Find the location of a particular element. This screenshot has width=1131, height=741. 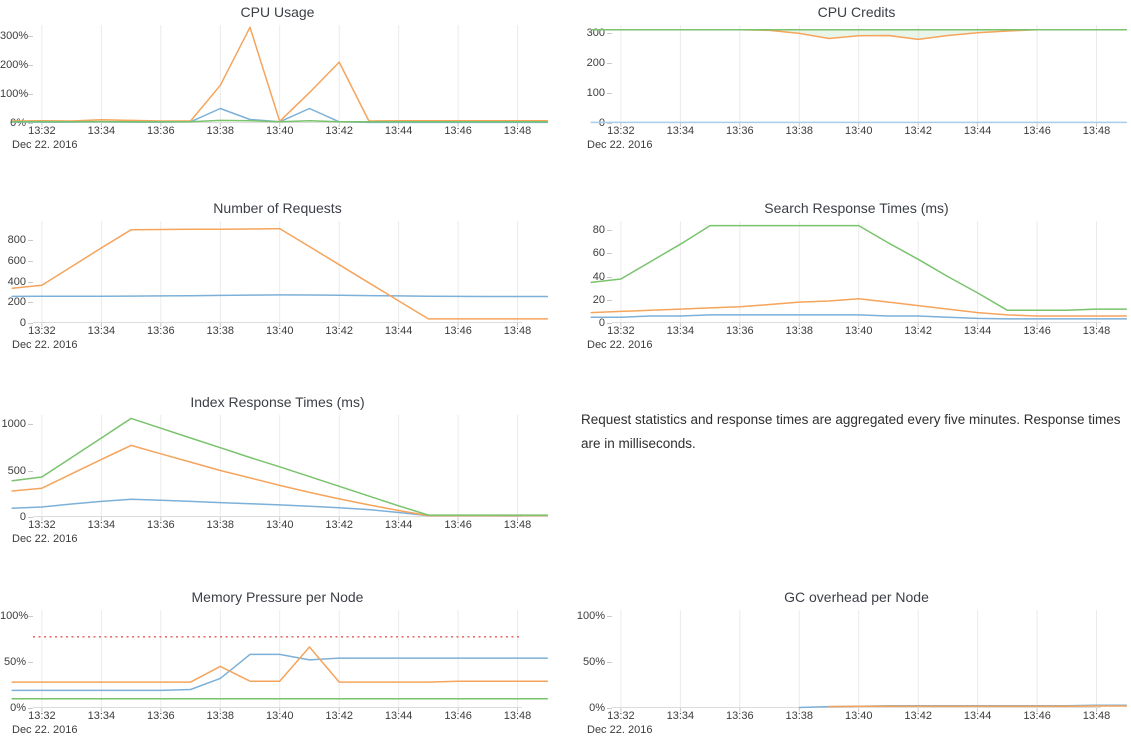

y-axis-tick-label: 100% is located at coordinates (590, 615).